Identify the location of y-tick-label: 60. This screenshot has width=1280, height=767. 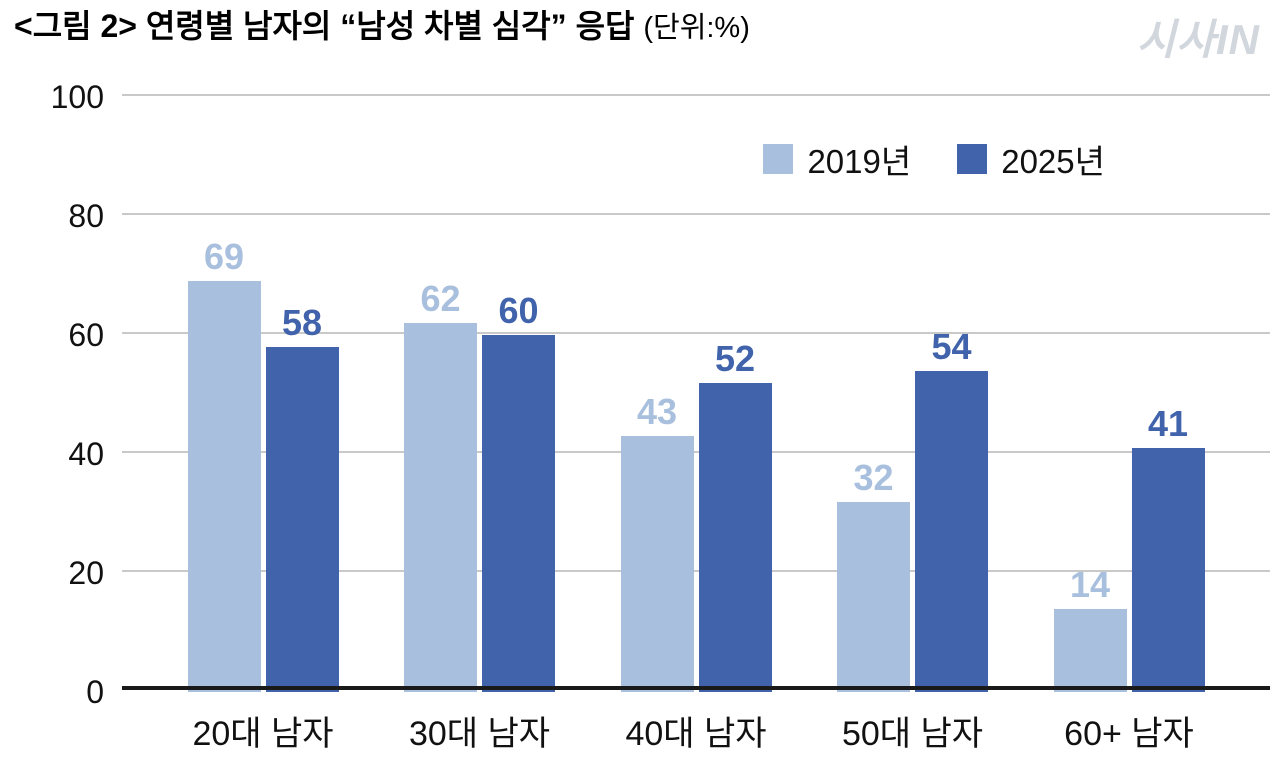
(86, 335).